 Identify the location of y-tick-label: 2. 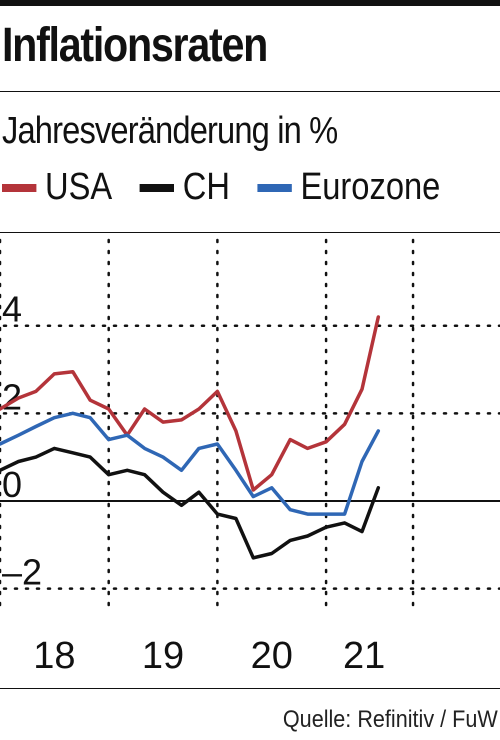
(12, 396).